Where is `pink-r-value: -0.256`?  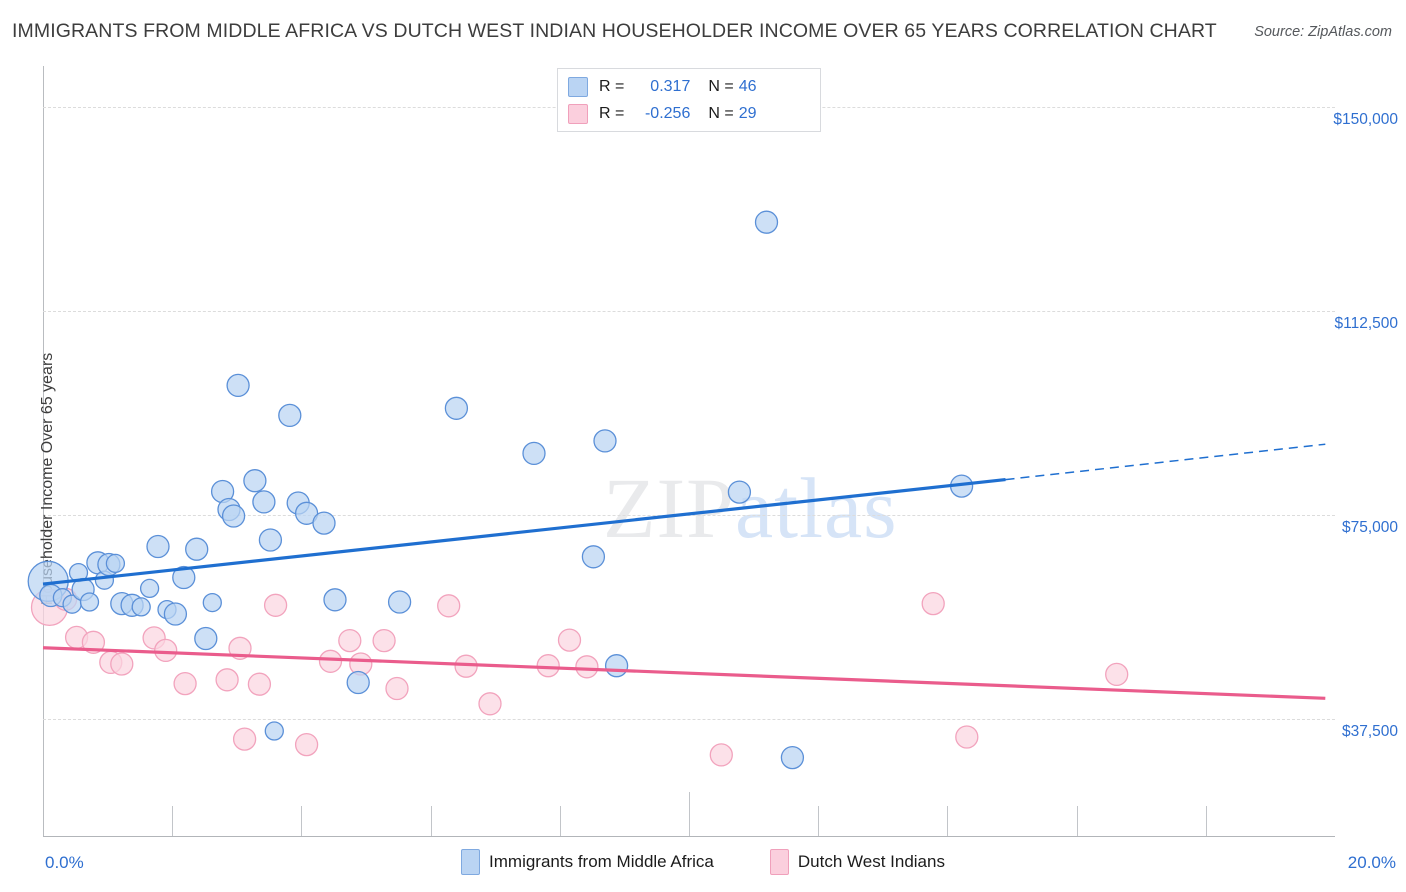 pink-r-value: -0.256 is located at coordinates (667, 113).